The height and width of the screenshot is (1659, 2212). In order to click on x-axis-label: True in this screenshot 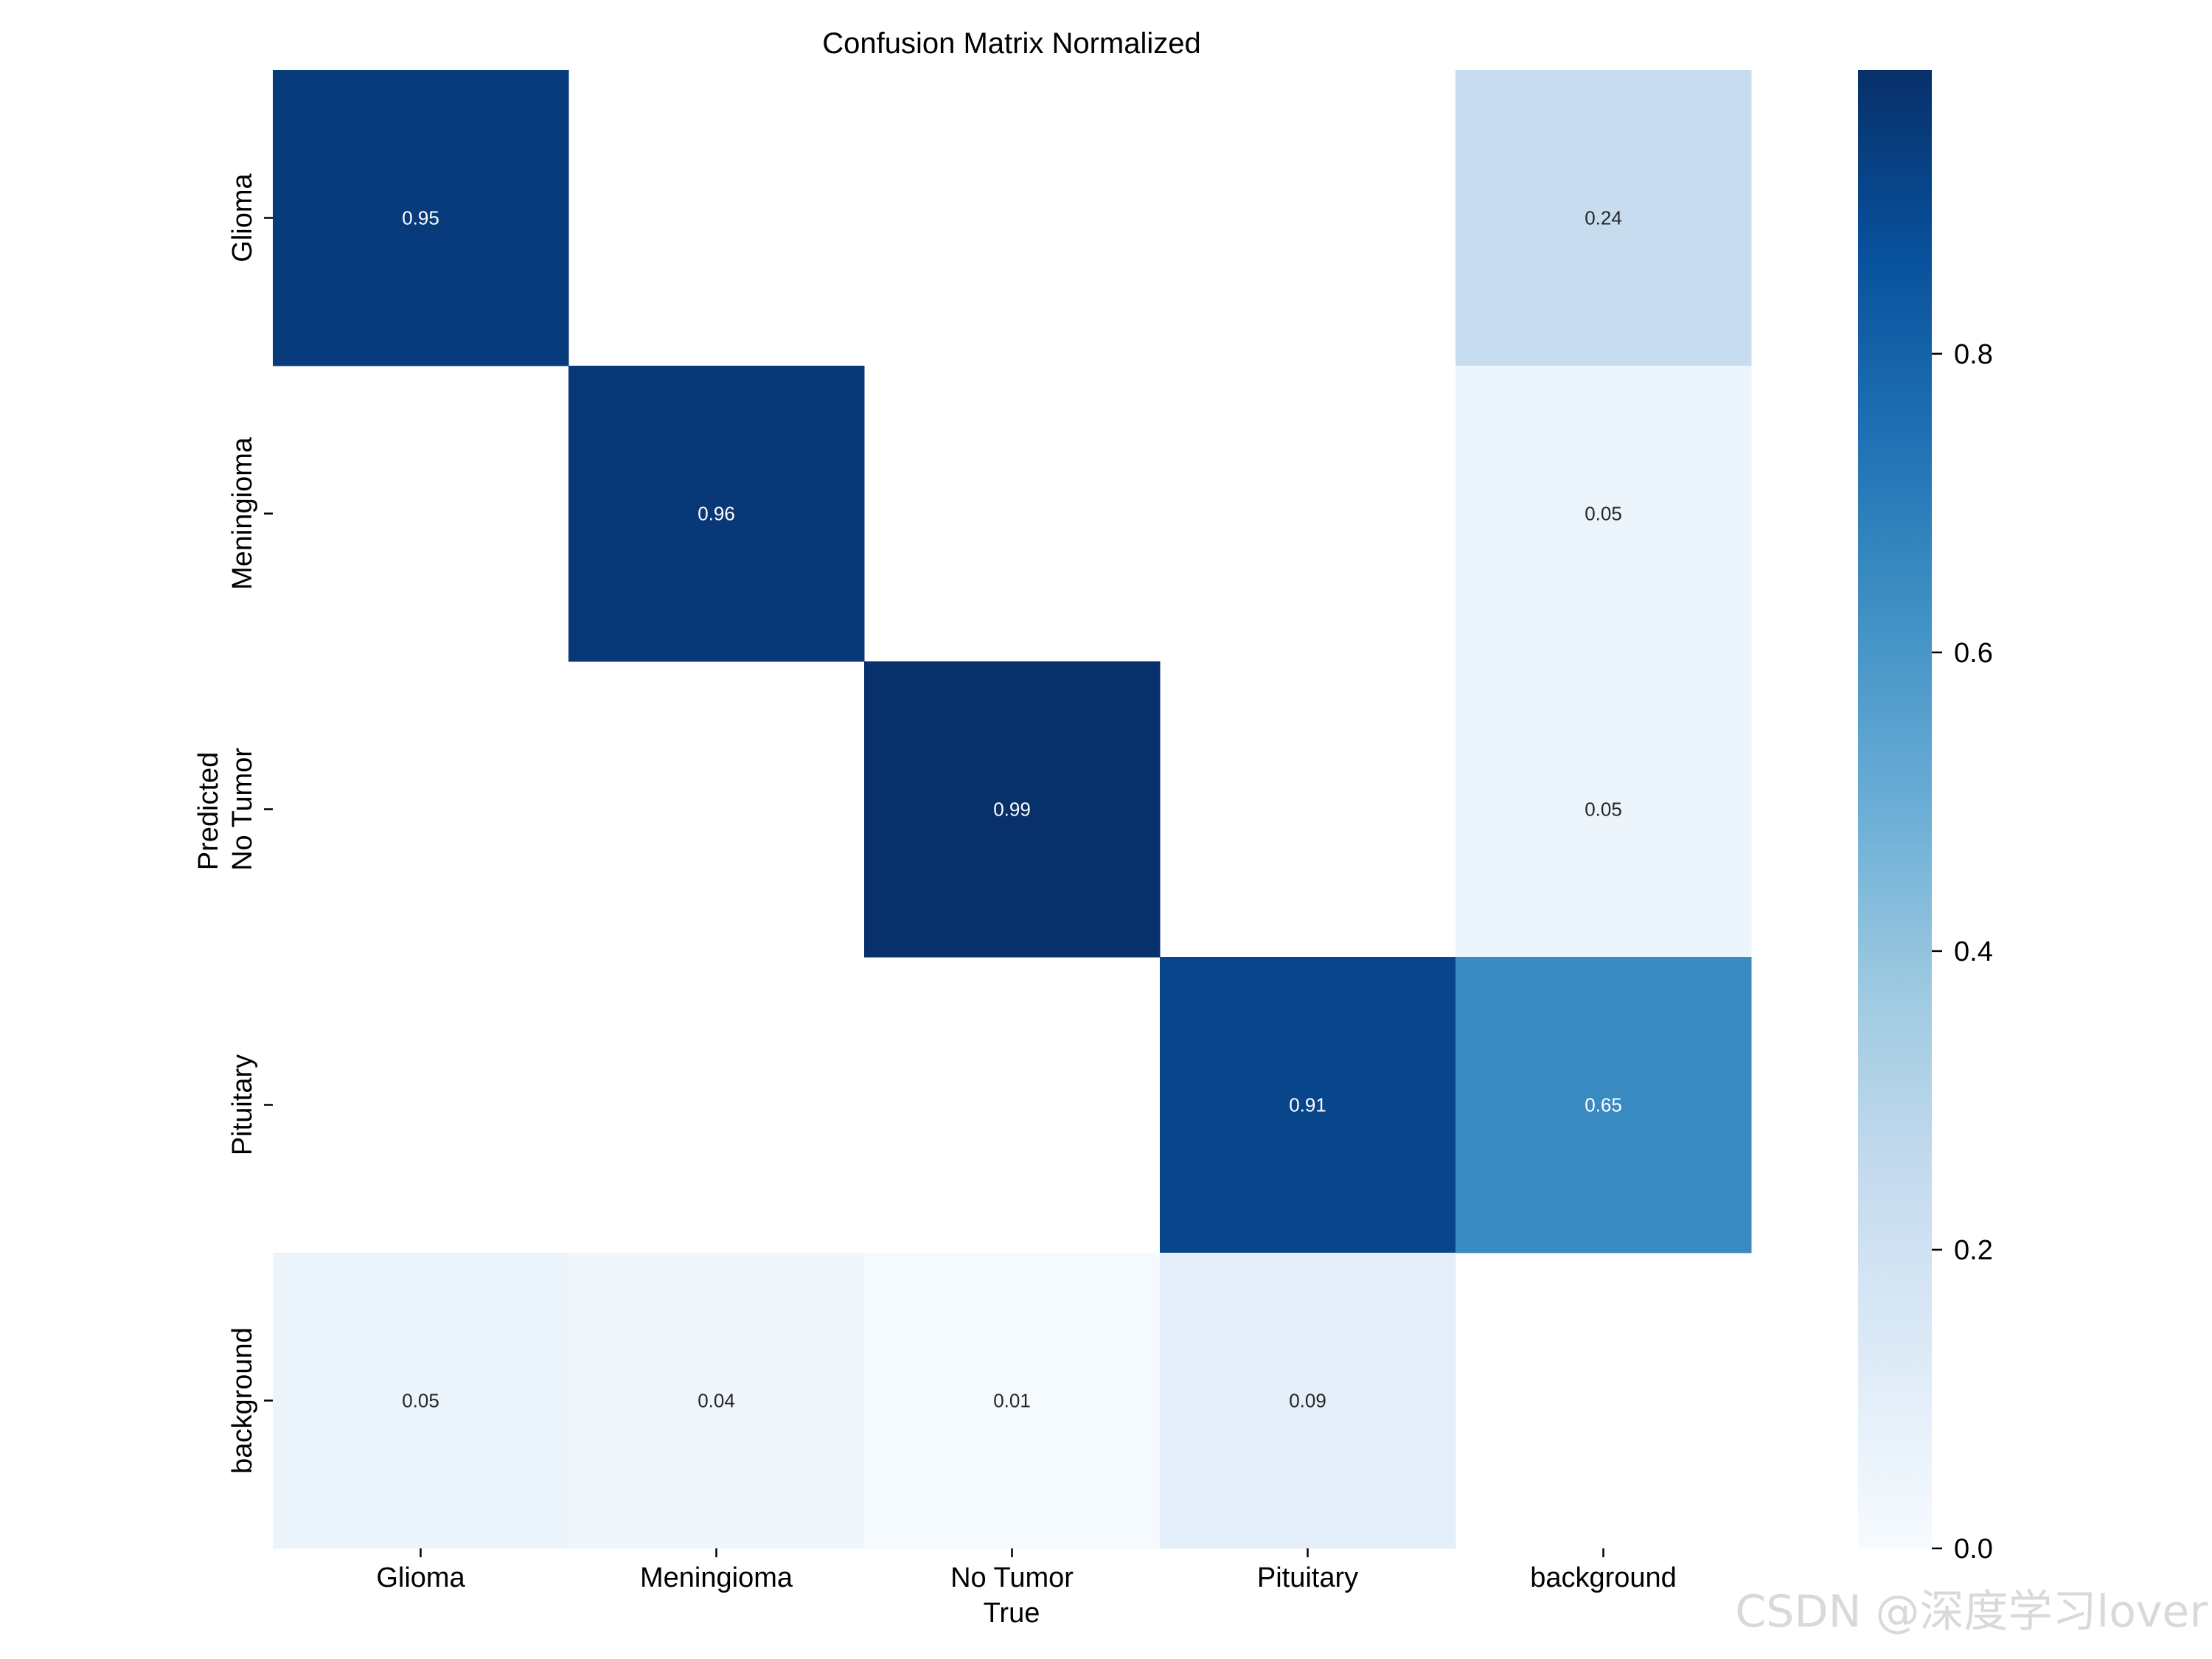, I will do `click(1012, 1613)`.